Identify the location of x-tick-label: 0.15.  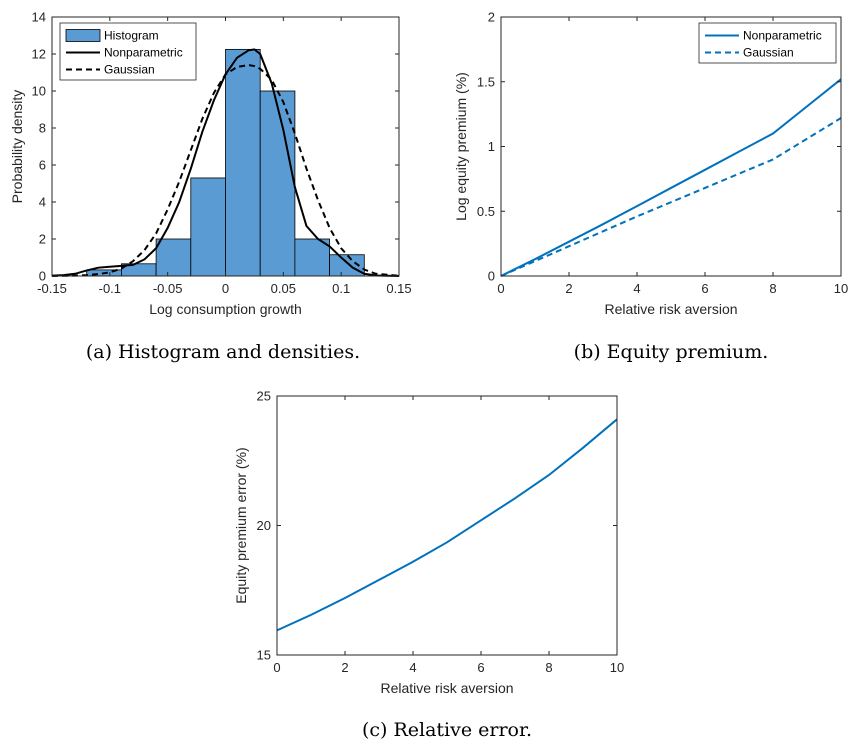
(398, 288).